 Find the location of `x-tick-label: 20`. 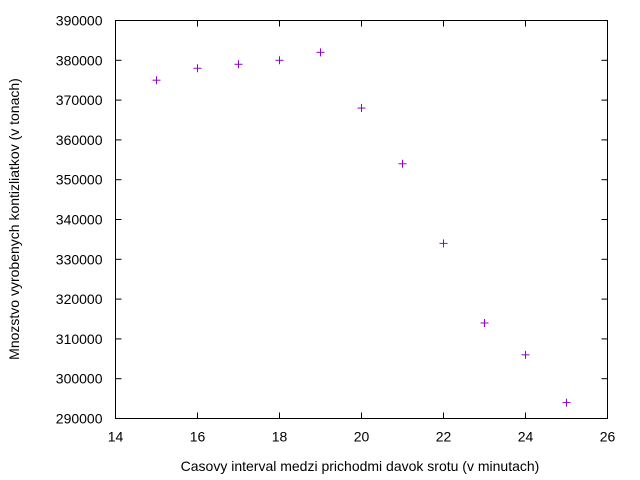

x-tick-label: 20 is located at coordinates (362, 437).